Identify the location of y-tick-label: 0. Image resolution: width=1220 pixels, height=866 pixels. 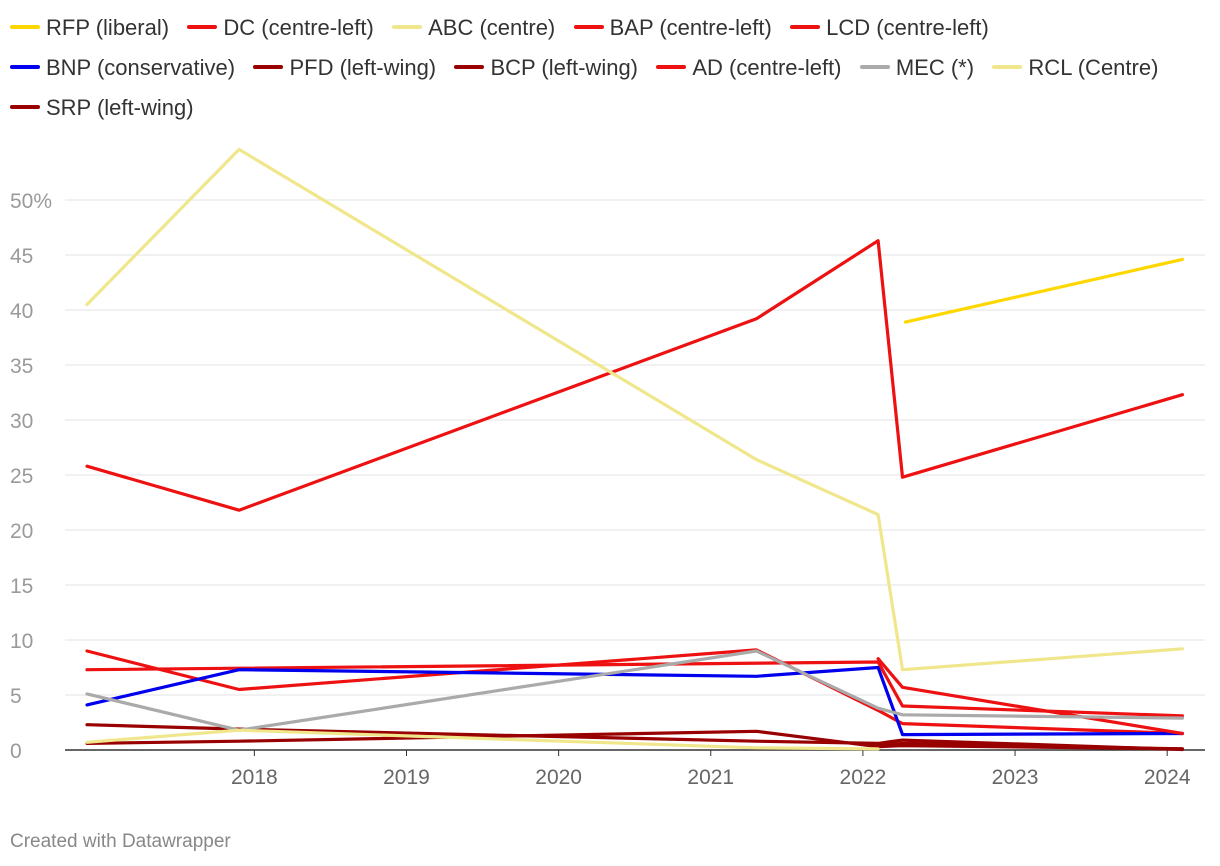
(16, 751).